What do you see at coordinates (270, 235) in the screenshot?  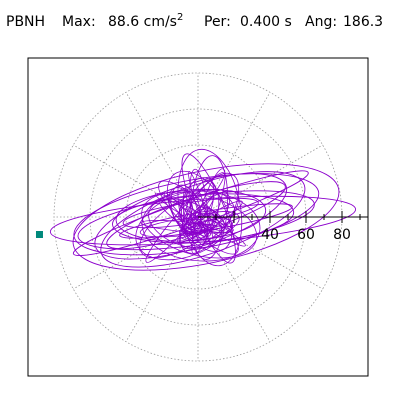 I see `radial-tick-label-40: 40` at bounding box center [270, 235].